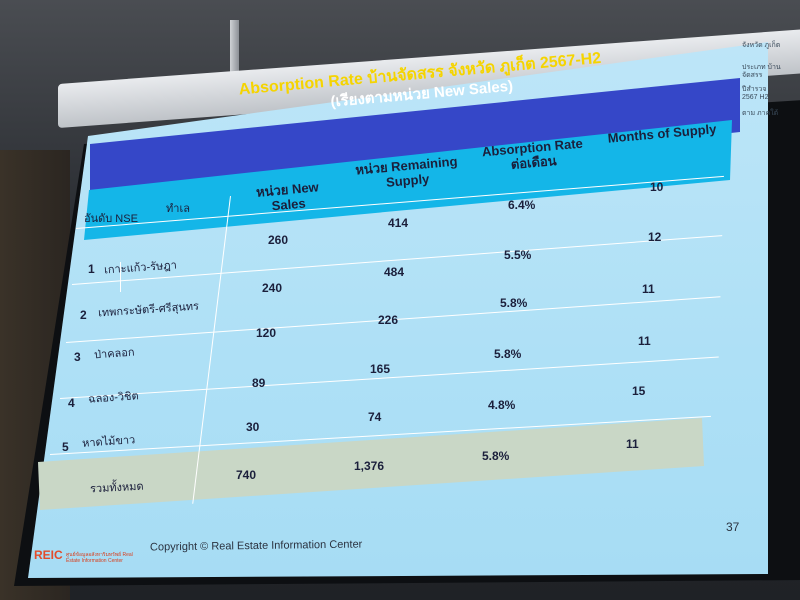 The width and height of the screenshot is (800, 600). Describe the element at coordinates (65, 447) in the screenshot. I see `row-5-rank: 5` at that location.